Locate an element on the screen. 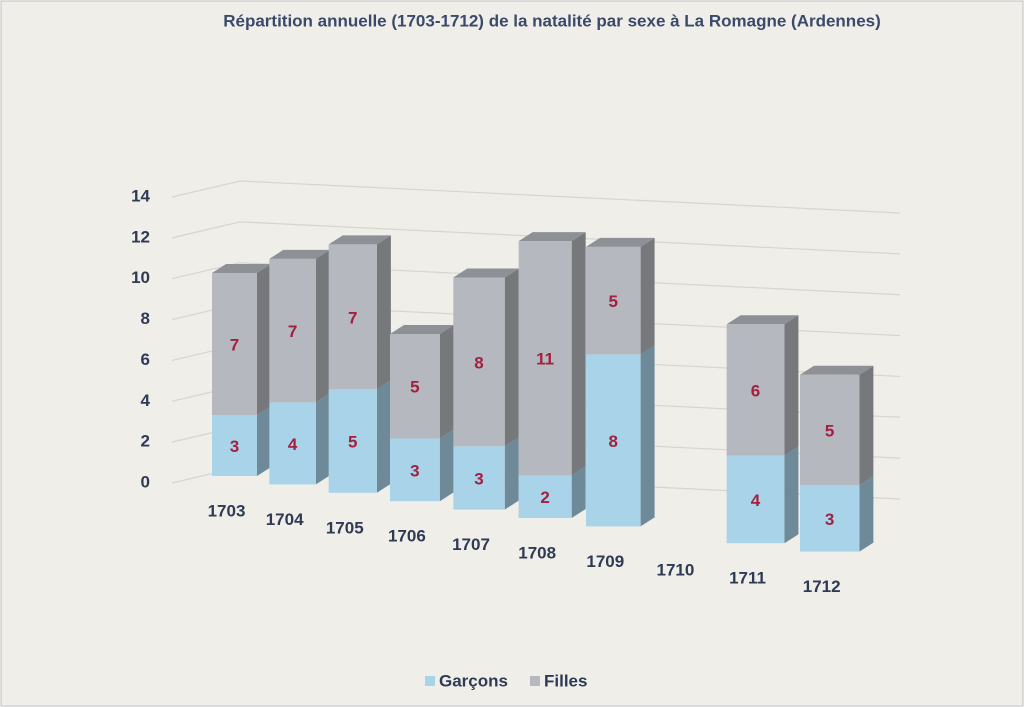  x-tick-label: 1712 is located at coordinates (822, 586).